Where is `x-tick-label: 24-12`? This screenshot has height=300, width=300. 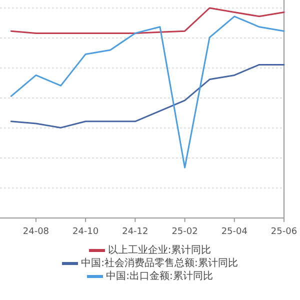 x-tick-label: 24-12 is located at coordinates (135, 232).